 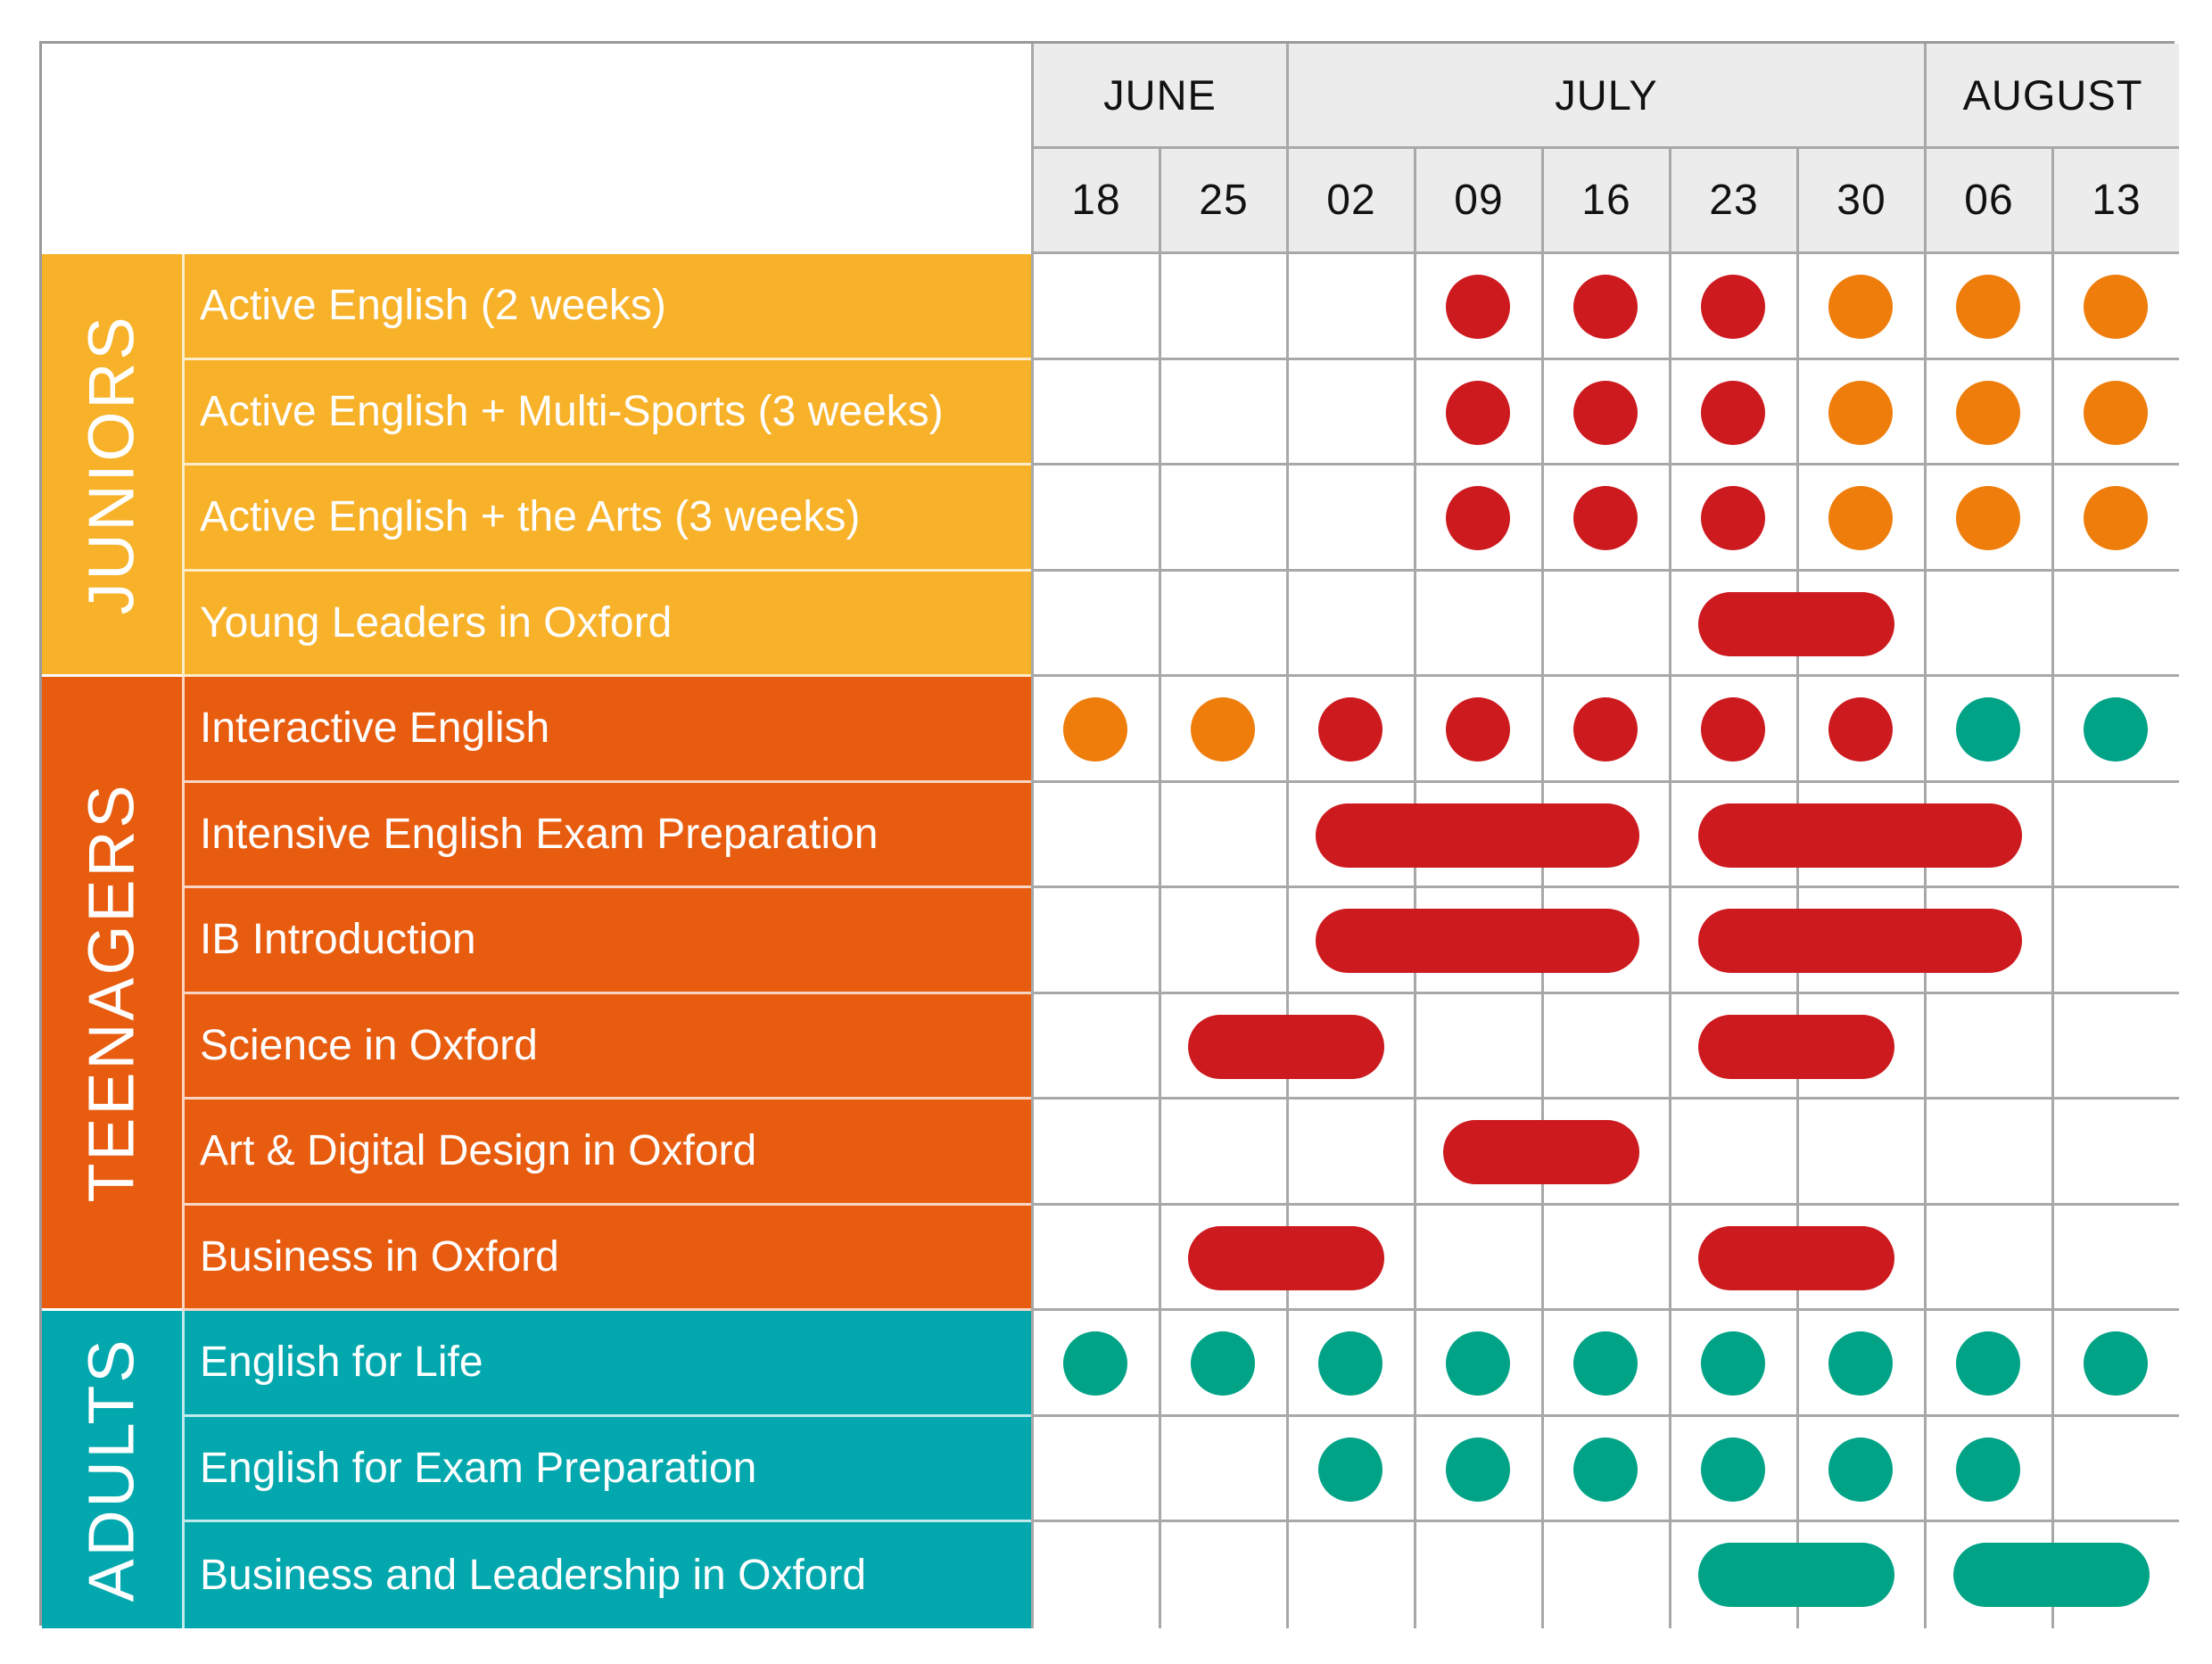 What do you see at coordinates (2115, 201) in the screenshot?
I see `week-header-13: 13` at bounding box center [2115, 201].